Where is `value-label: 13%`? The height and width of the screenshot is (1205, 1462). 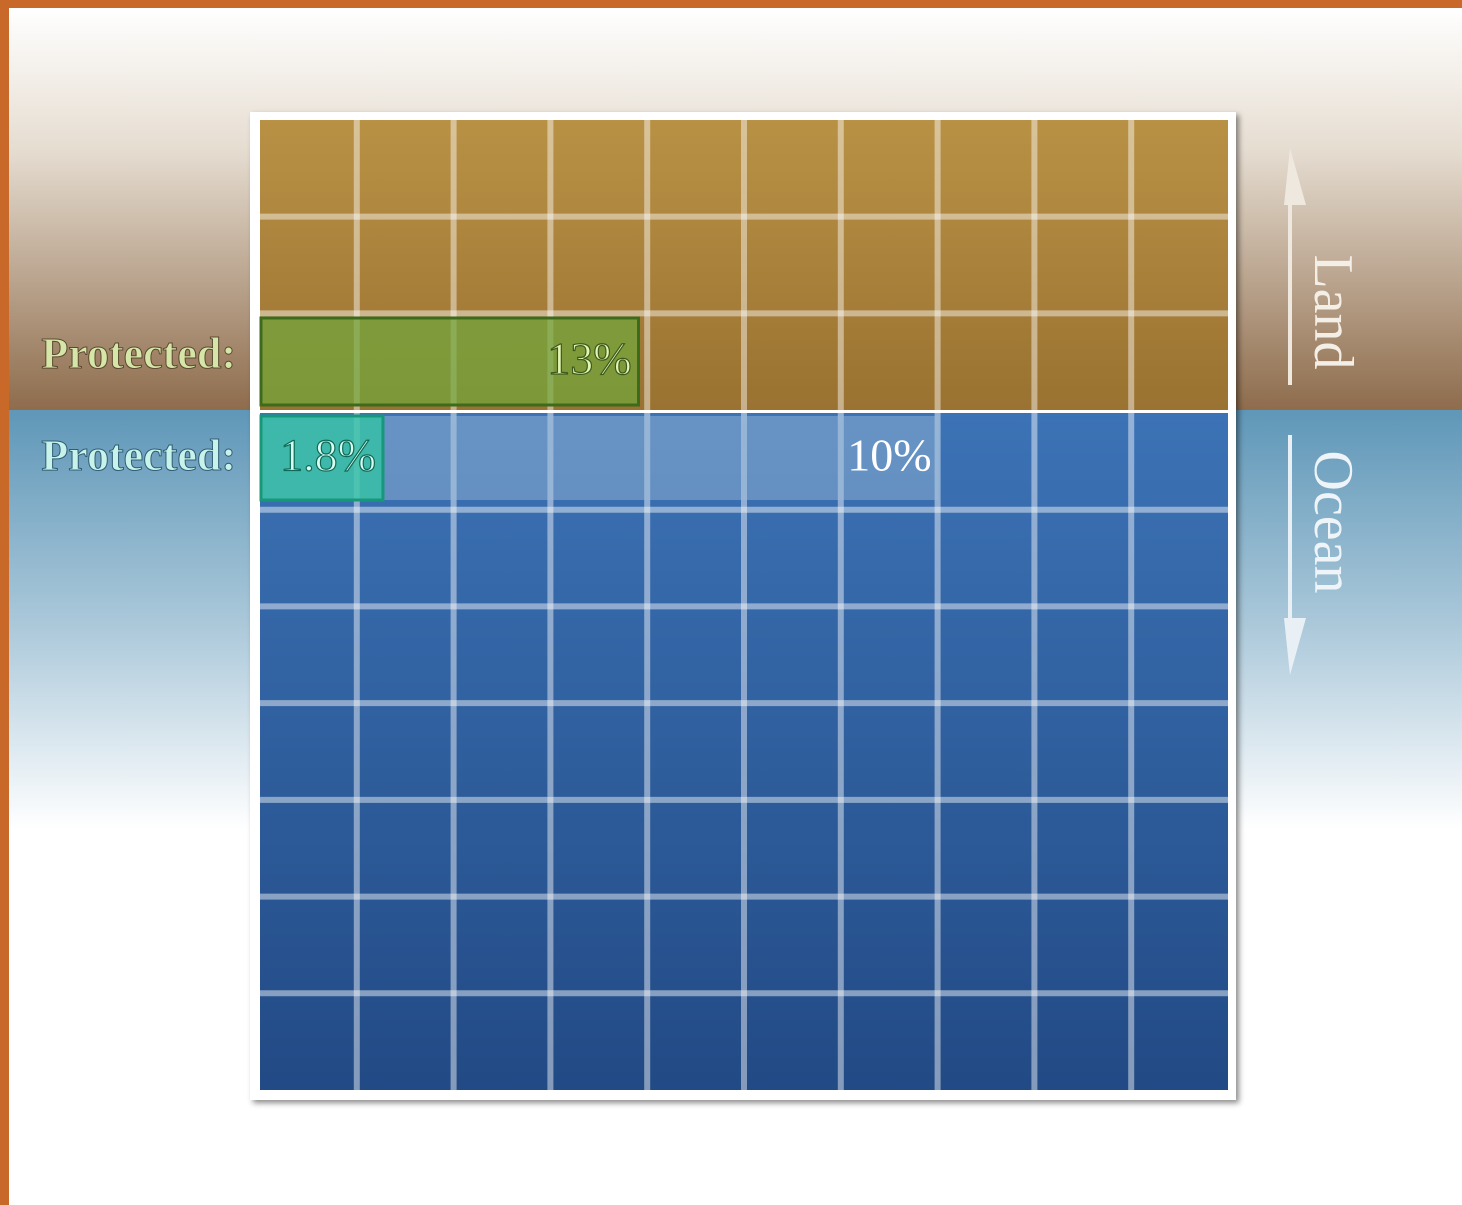 value-label: 13% is located at coordinates (589, 358).